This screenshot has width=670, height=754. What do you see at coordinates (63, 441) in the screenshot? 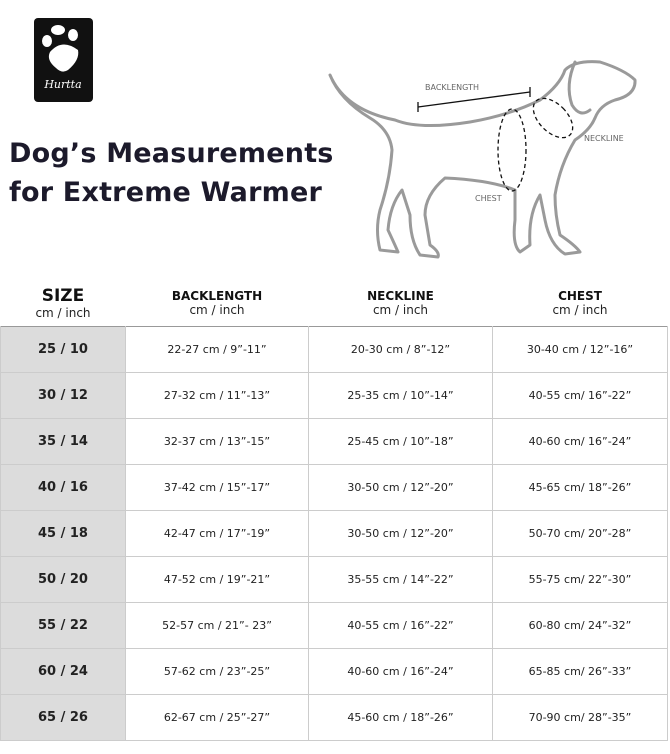
I see `size-cell: 35 / 14` at bounding box center [63, 441].